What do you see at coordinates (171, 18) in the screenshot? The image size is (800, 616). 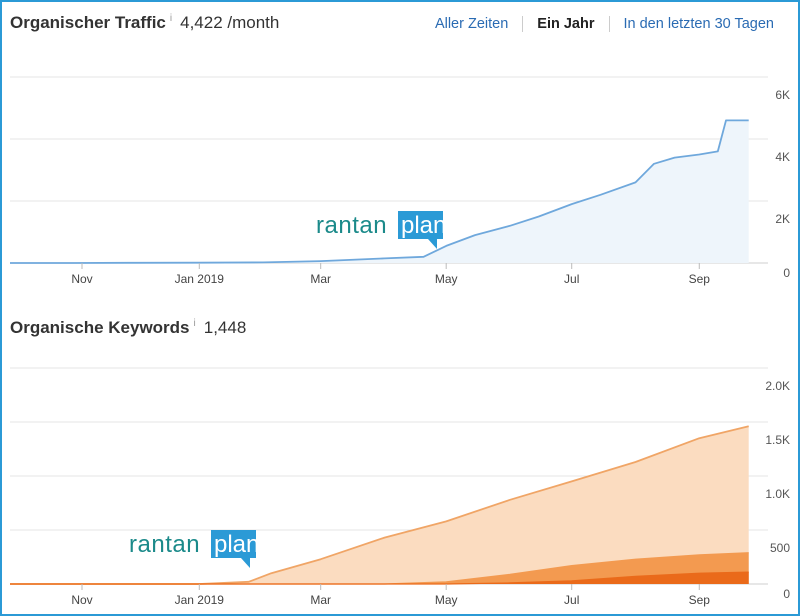 I see `traffic-info-icon: i` at bounding box center [171, 18].